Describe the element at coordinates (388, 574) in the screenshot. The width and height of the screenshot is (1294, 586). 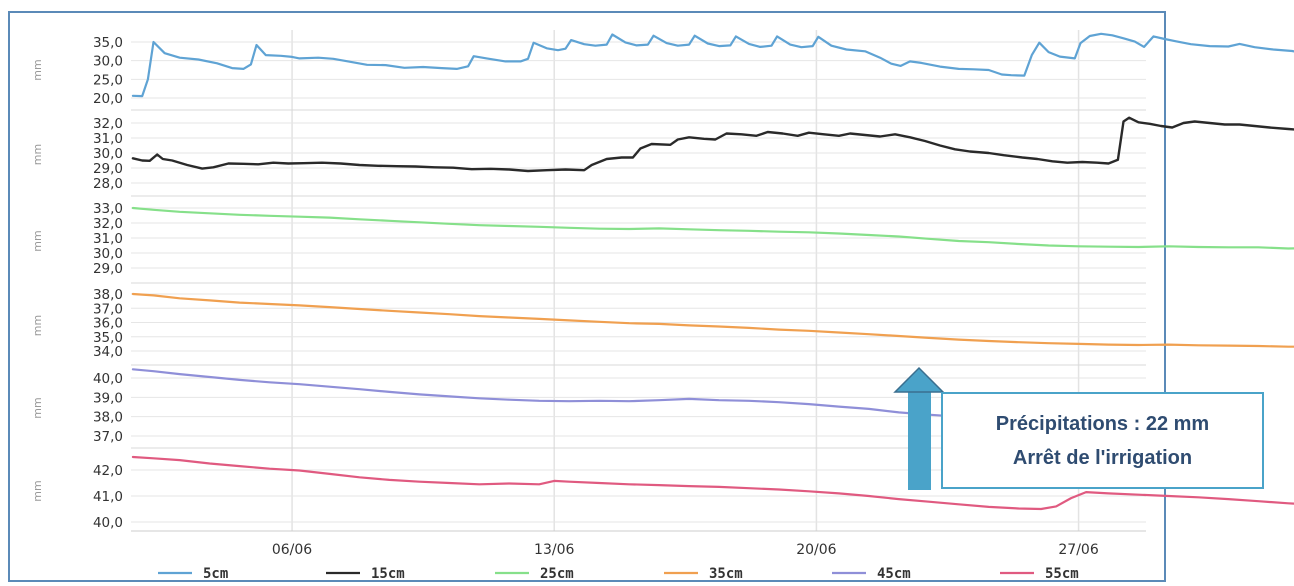
I see `legend-label-15cm: 15cm` at that location.